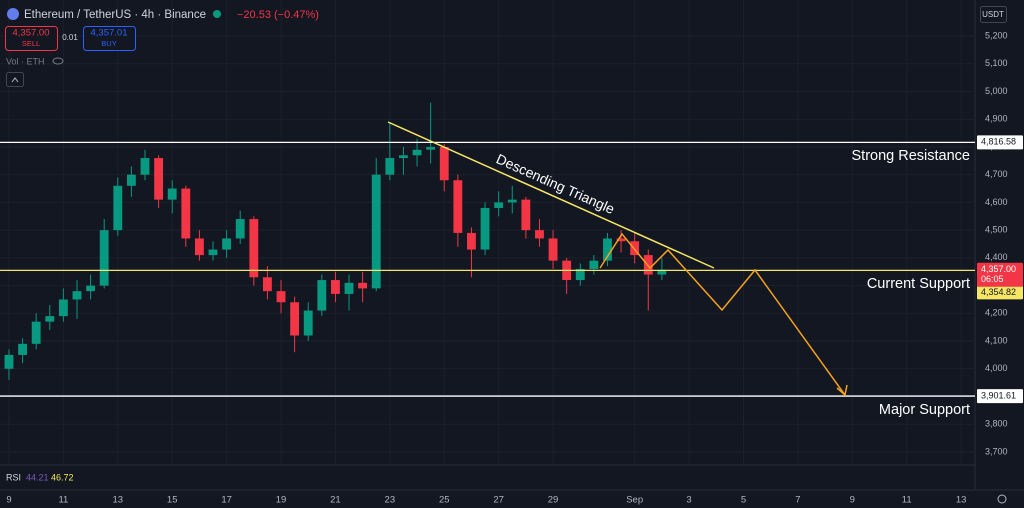  I want to click on currency-button, so click(993, 14).